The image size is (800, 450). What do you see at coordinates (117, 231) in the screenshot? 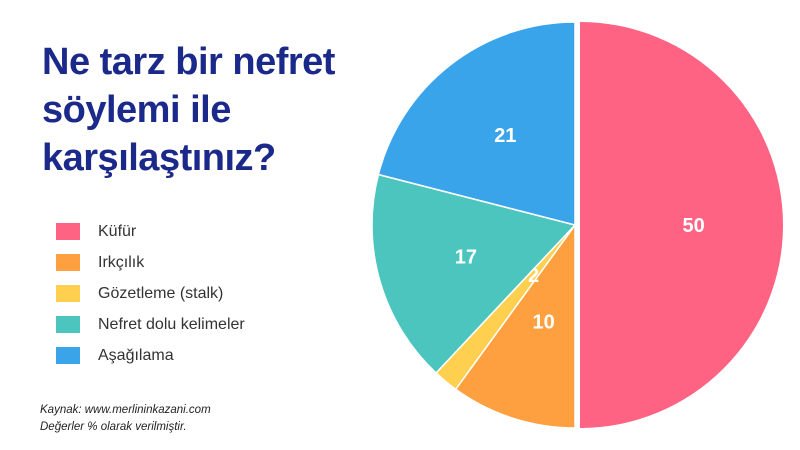
I see `legend-label: Küfür` at bounding box center [117, 231].